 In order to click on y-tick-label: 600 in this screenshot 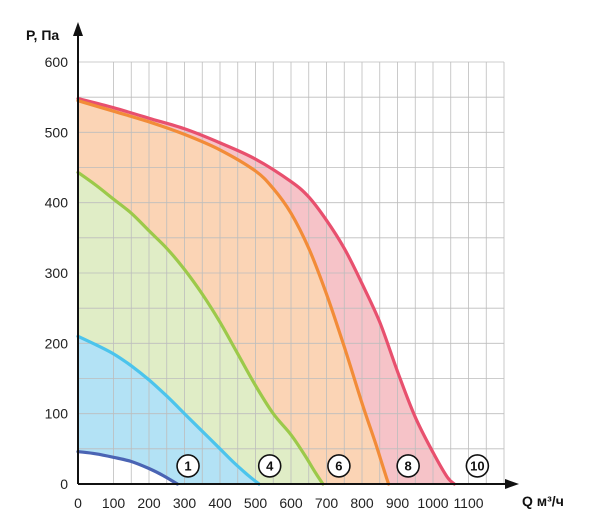, I will do `click(57, 62)`.